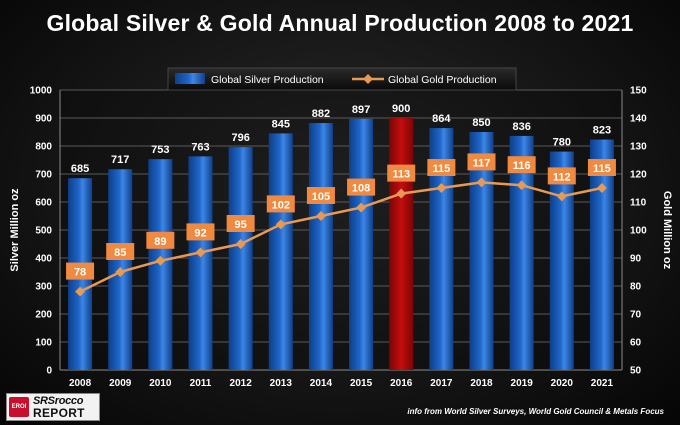  I want to click on silver-data-label: 864, so click(441, 119).